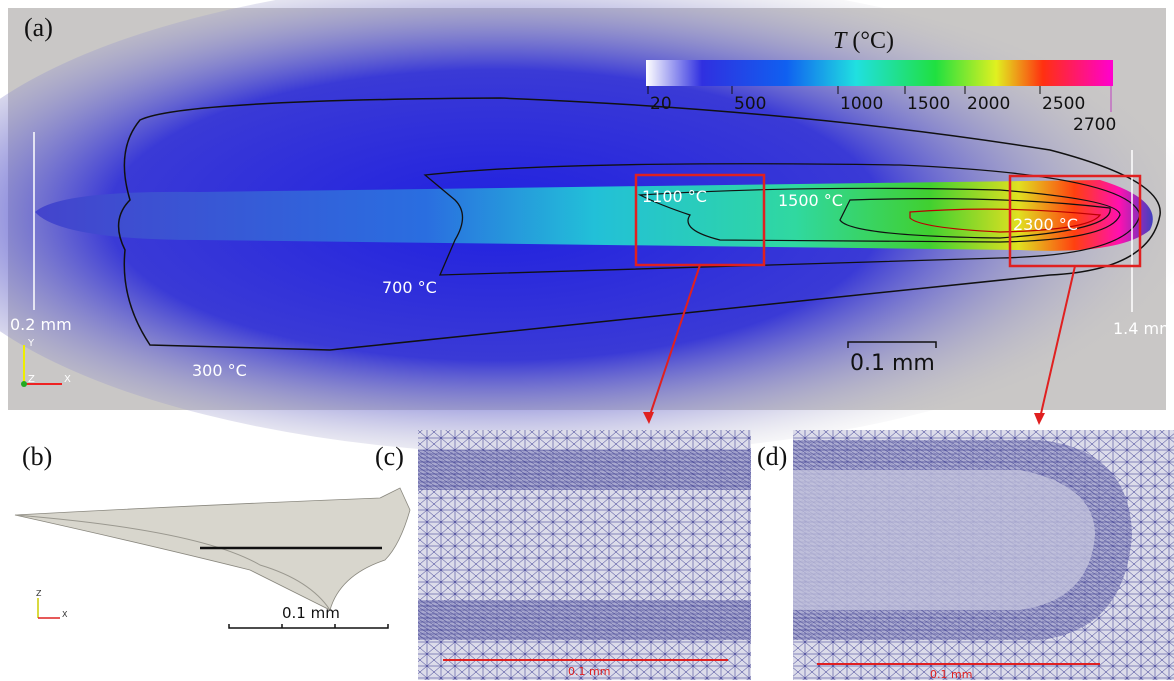  I want to click on isotherm-label: 2300 °C, so click(1045, 224).